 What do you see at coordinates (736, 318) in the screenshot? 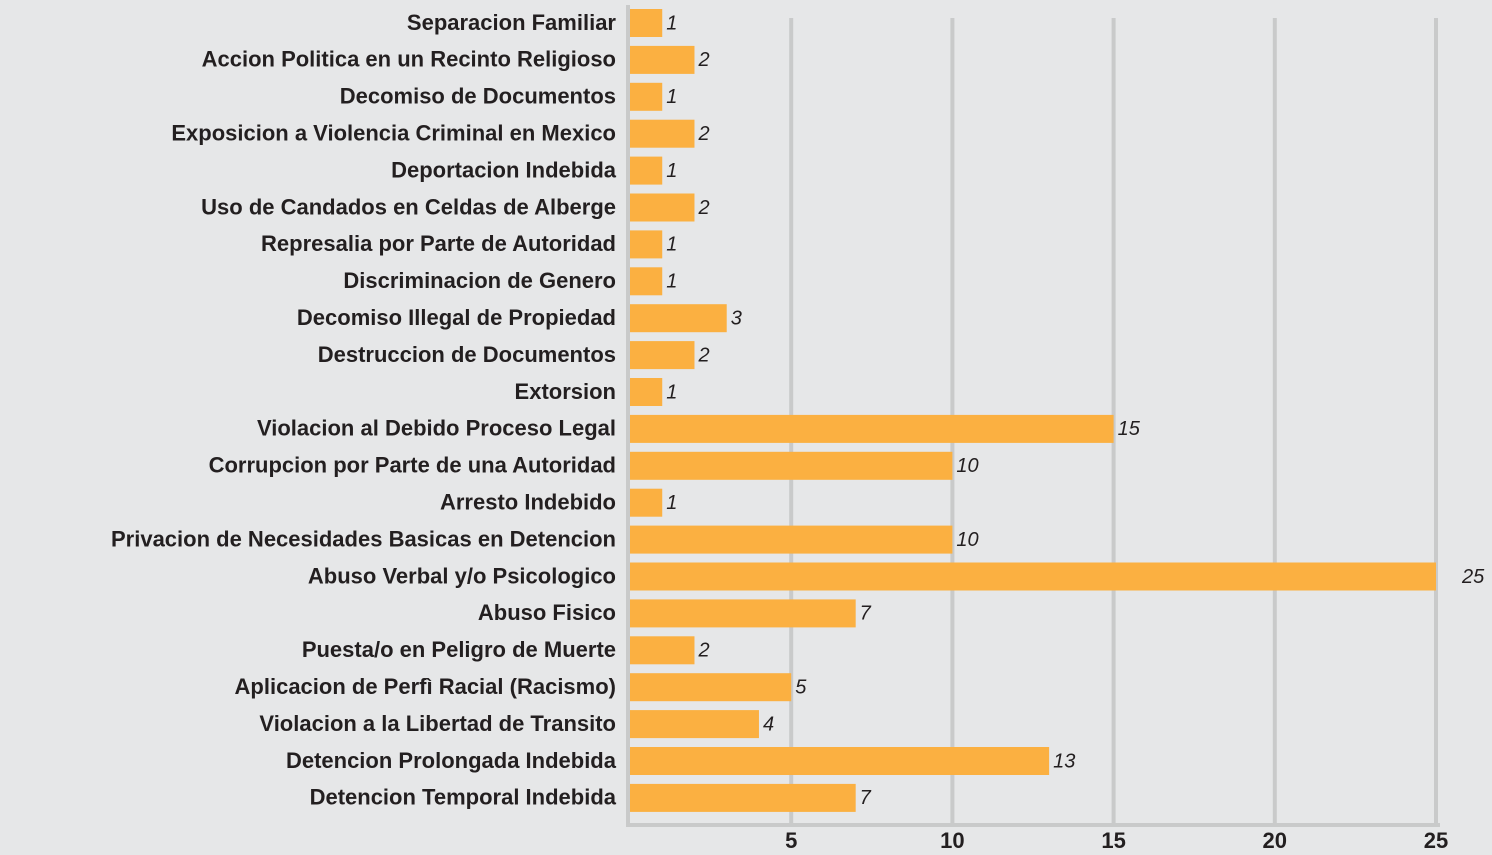
I see `value-label: 3` at bounding box center [736, 318].